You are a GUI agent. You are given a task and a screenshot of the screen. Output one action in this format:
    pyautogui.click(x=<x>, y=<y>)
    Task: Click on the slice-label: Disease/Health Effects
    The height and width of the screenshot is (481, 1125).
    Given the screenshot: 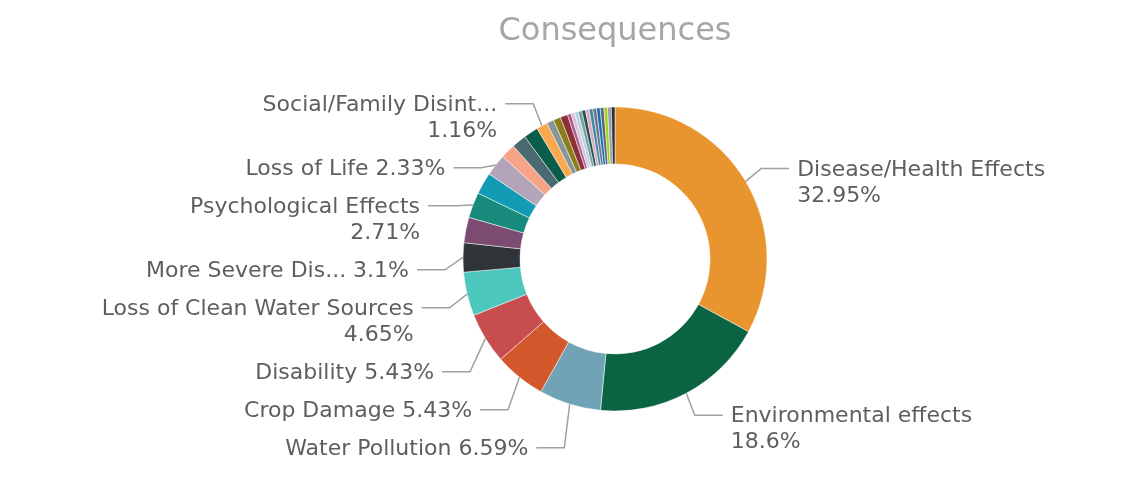 What is the action you would take?
    pyautogui.click(x=921, y=168)
    